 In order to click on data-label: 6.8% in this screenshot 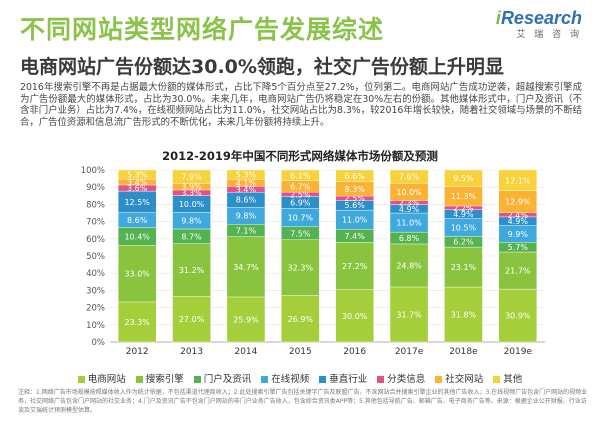, I will do `click(409, 238)`.